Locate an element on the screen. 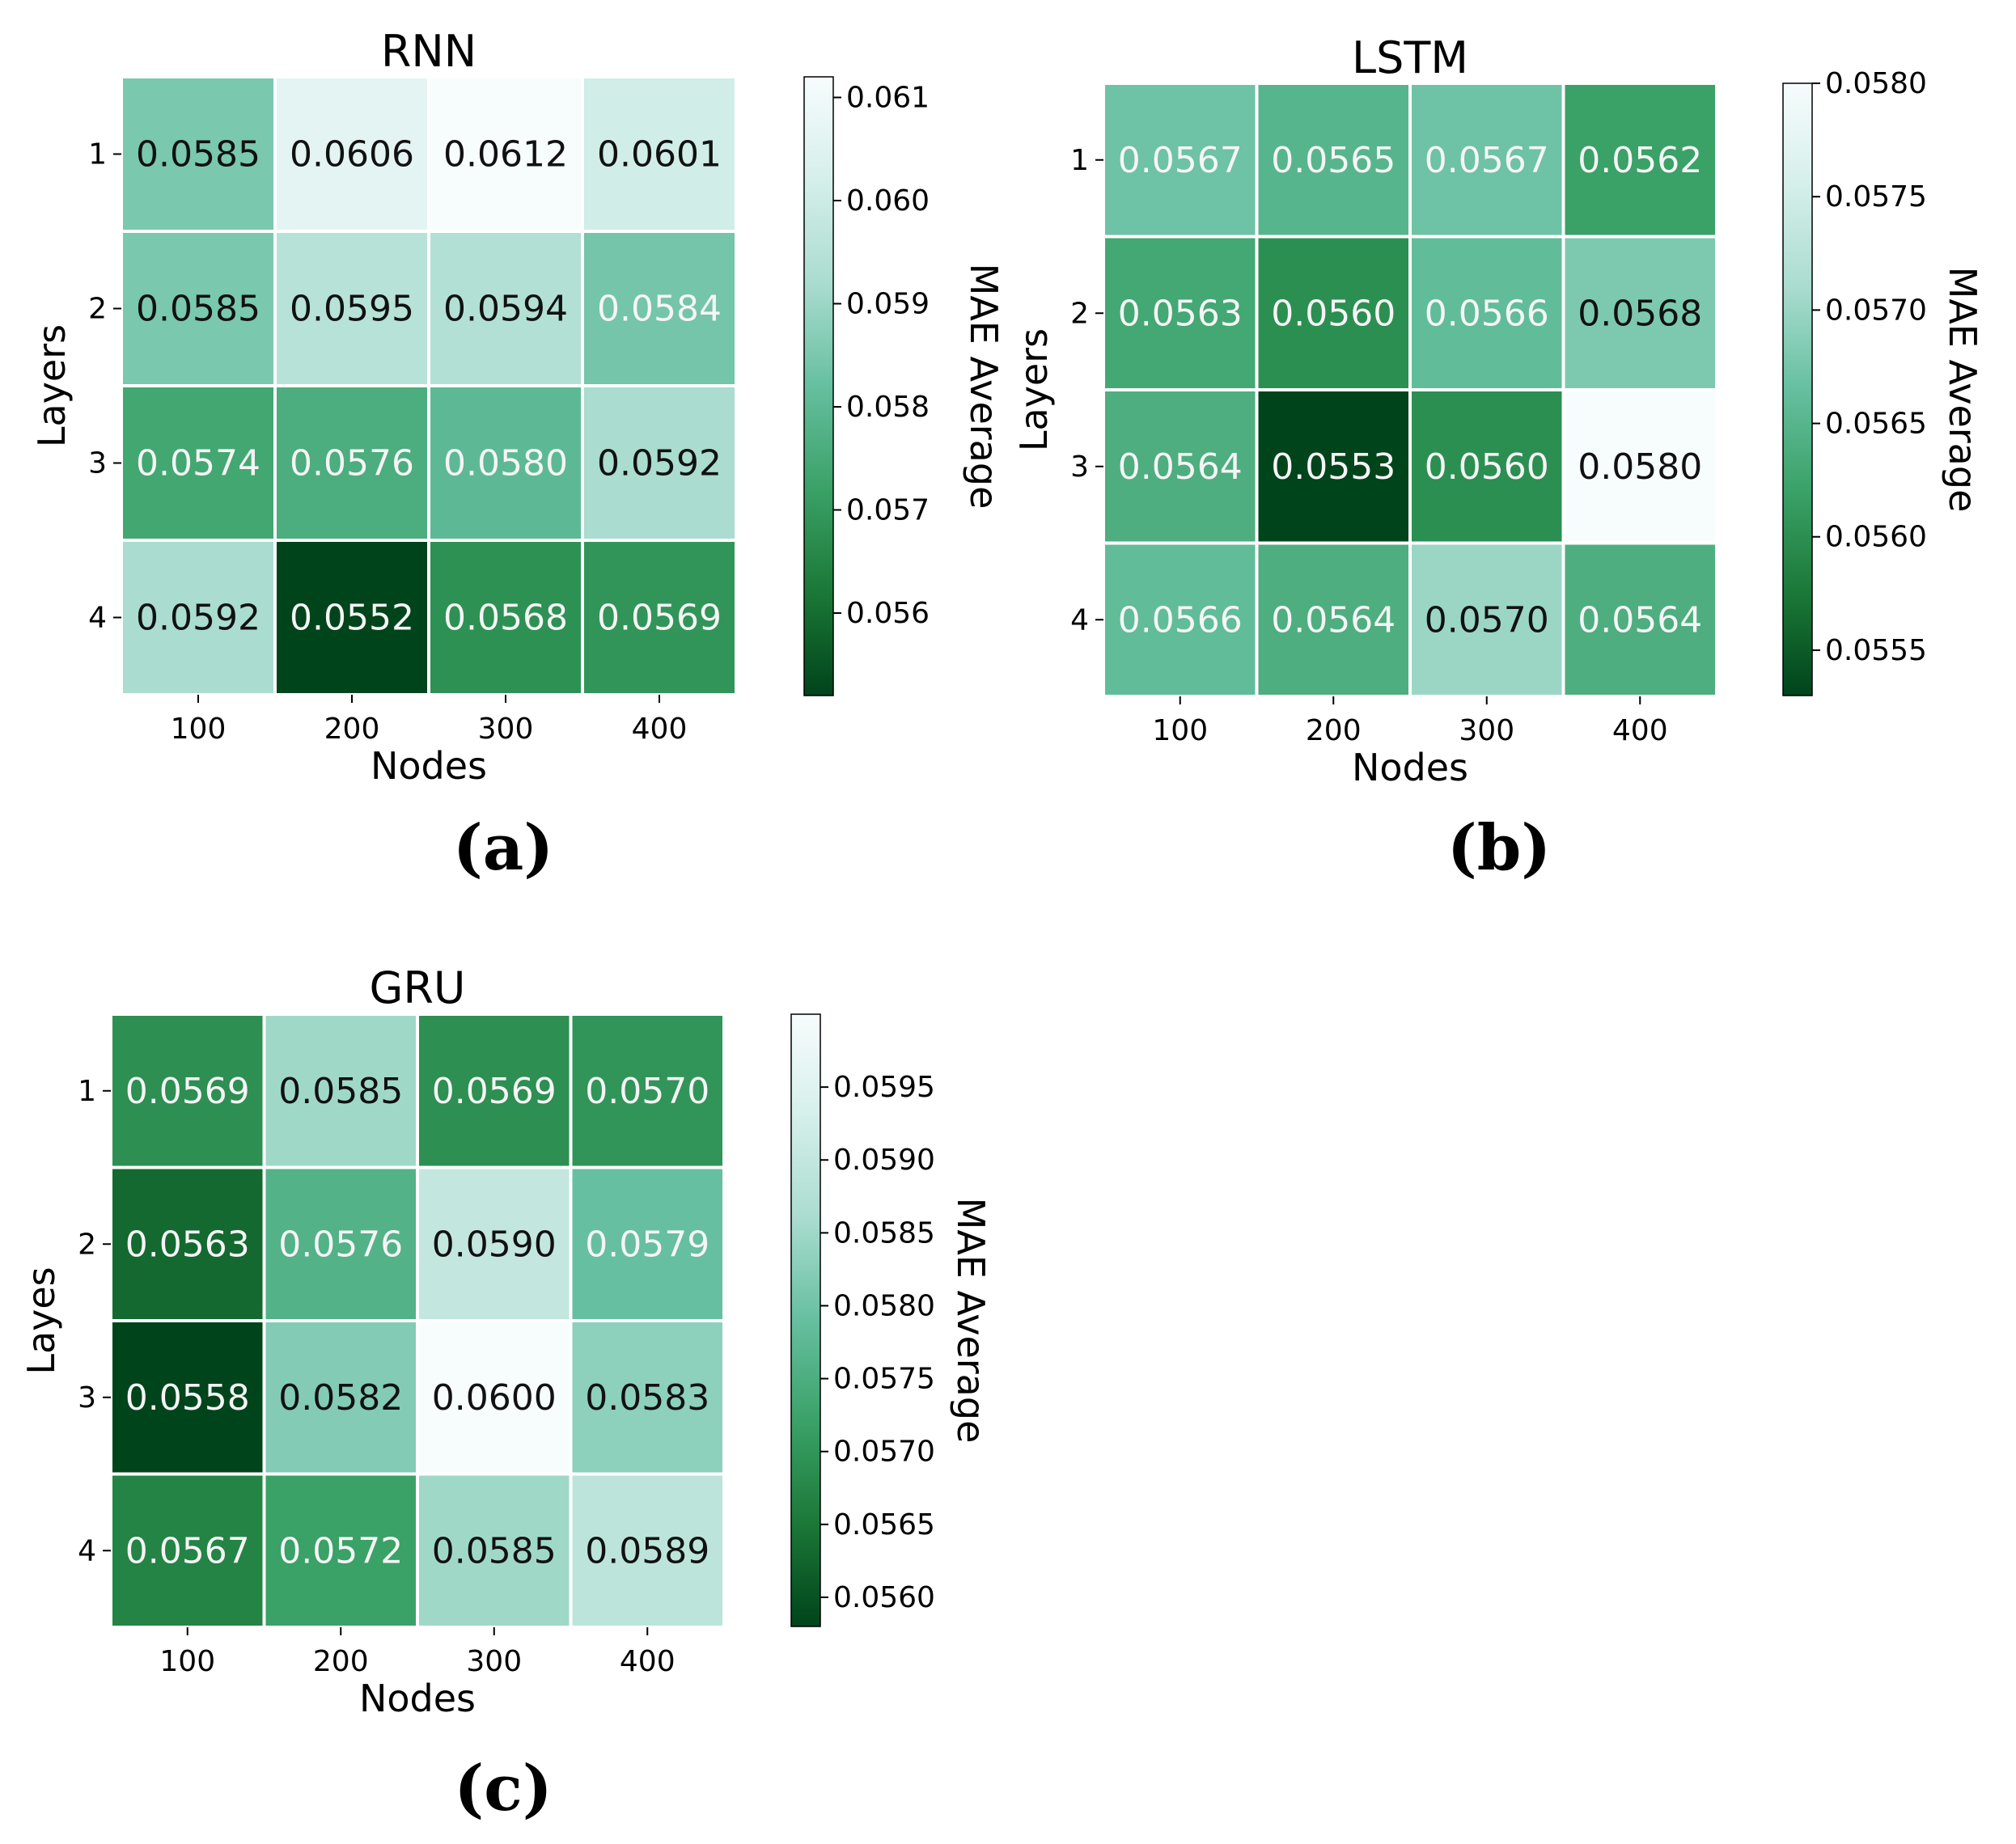 Image resolution: width=2016 pixels, height=1844 pixels. y-axis-label: Layers is located at coordinates (1034, 389).